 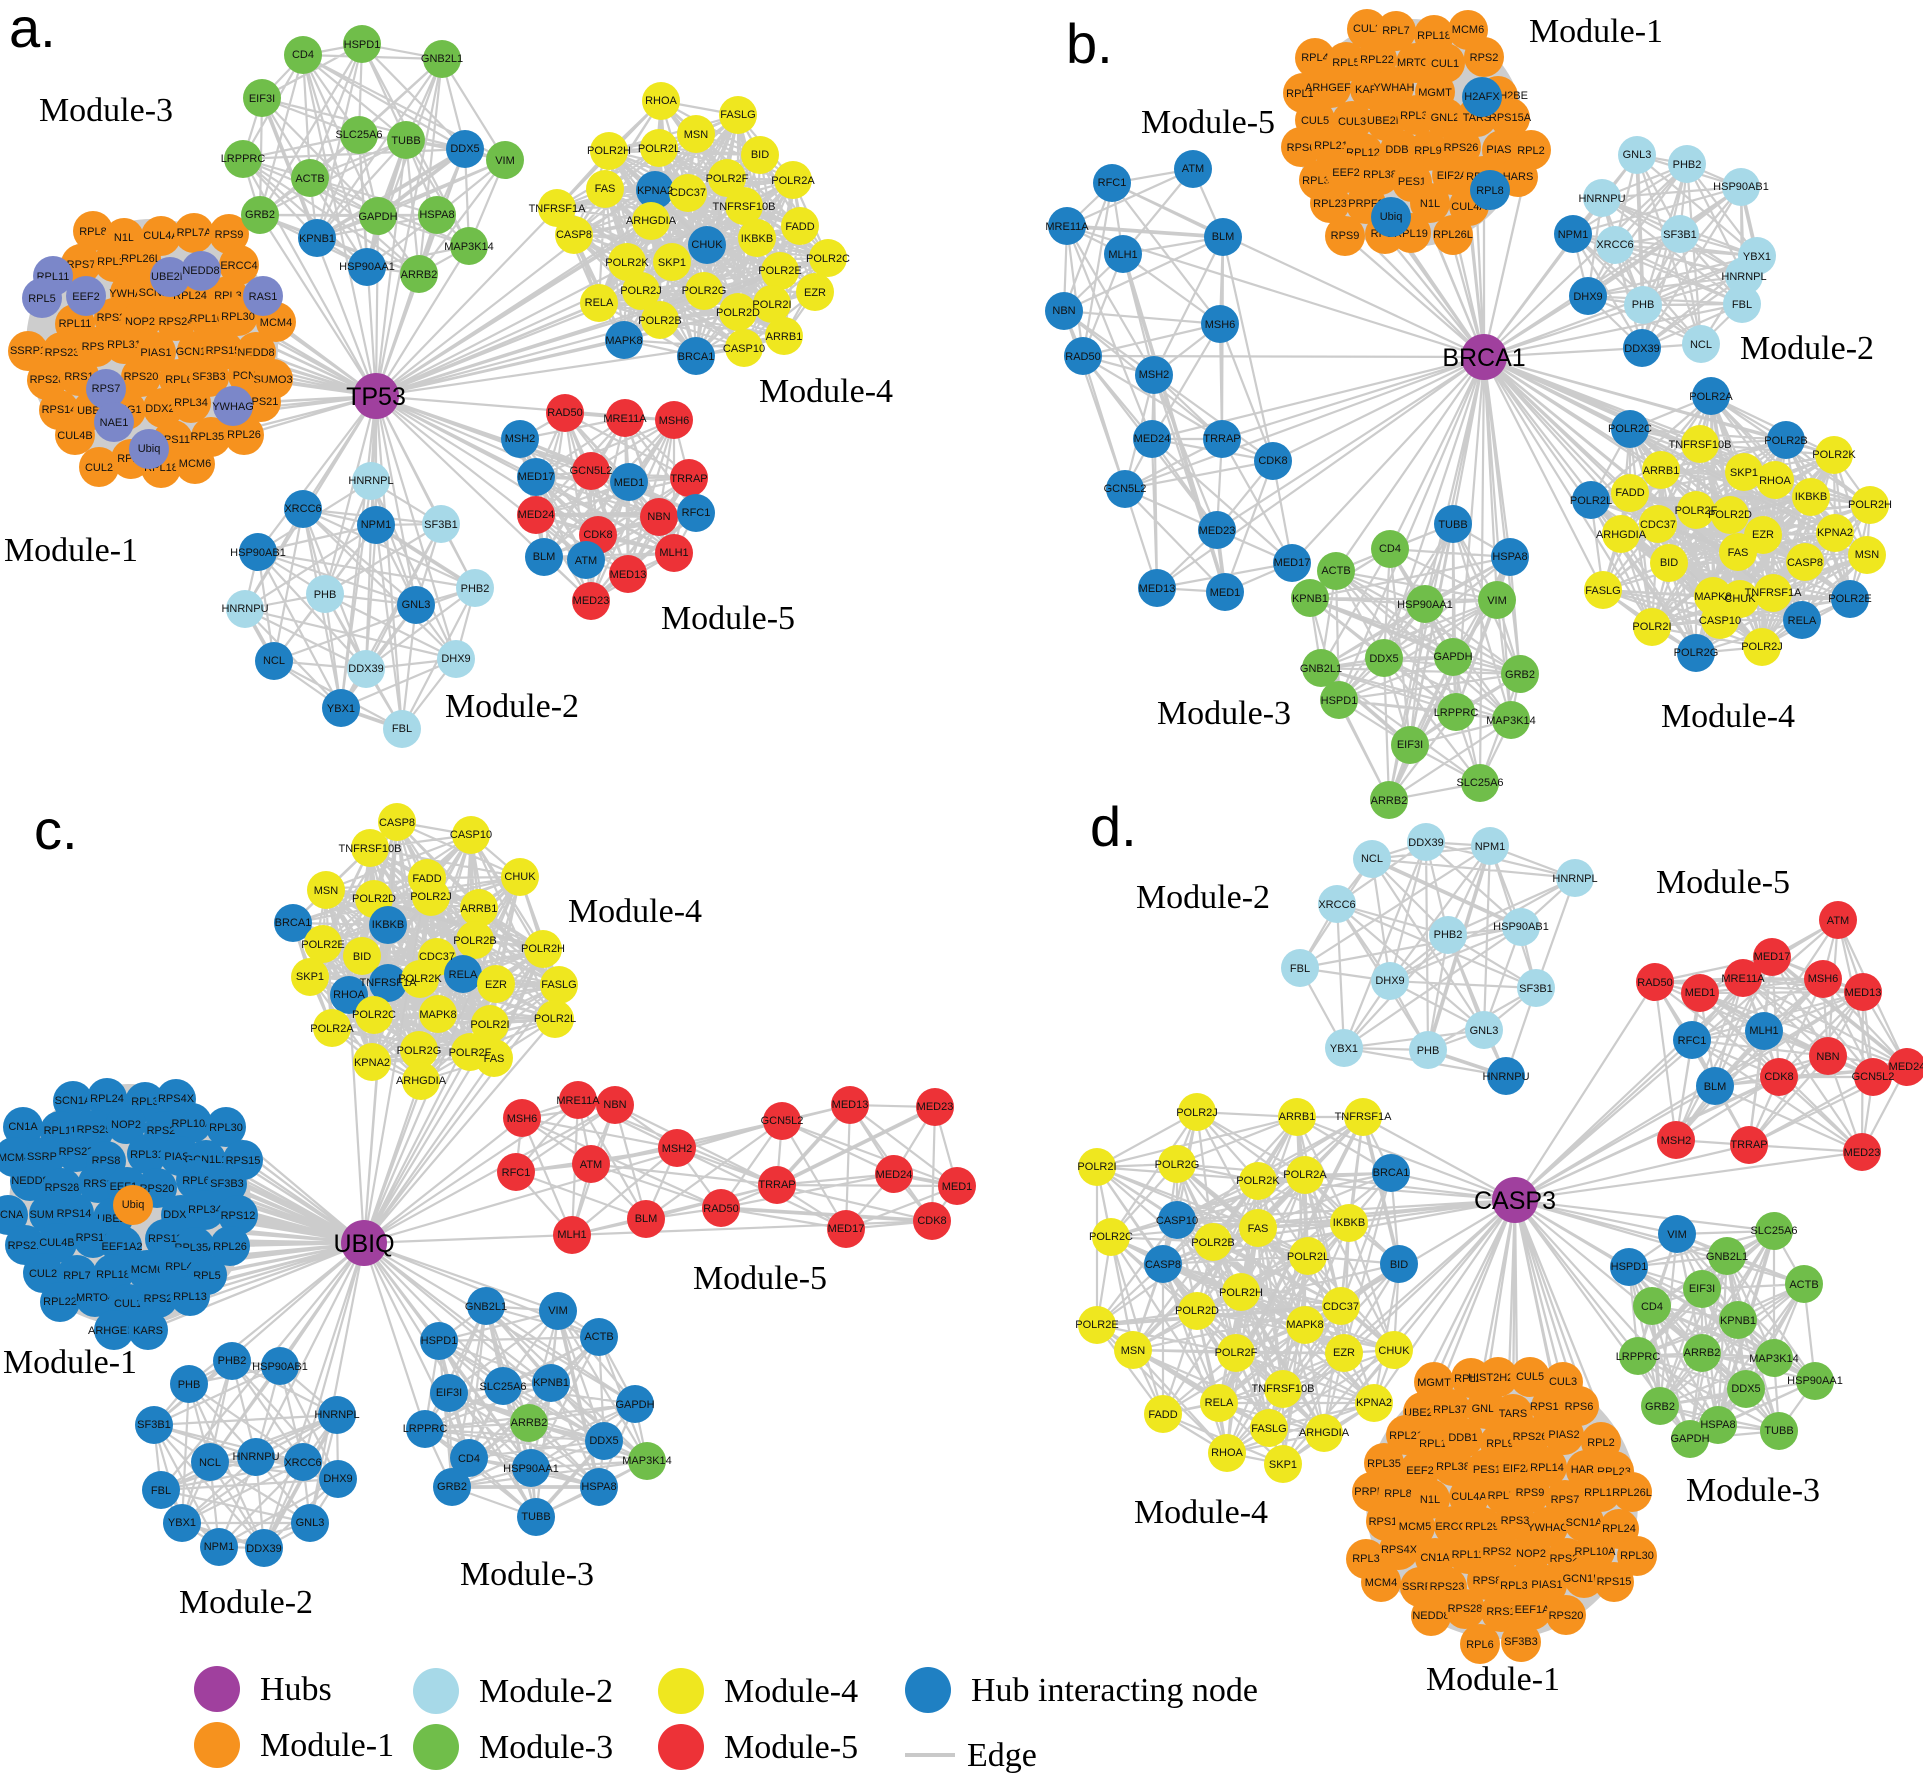 What do you see at coordinates (1619, 1529) in the screenshot?
I see `svg-text: RPL24` at bounding box center [1619, 1529].